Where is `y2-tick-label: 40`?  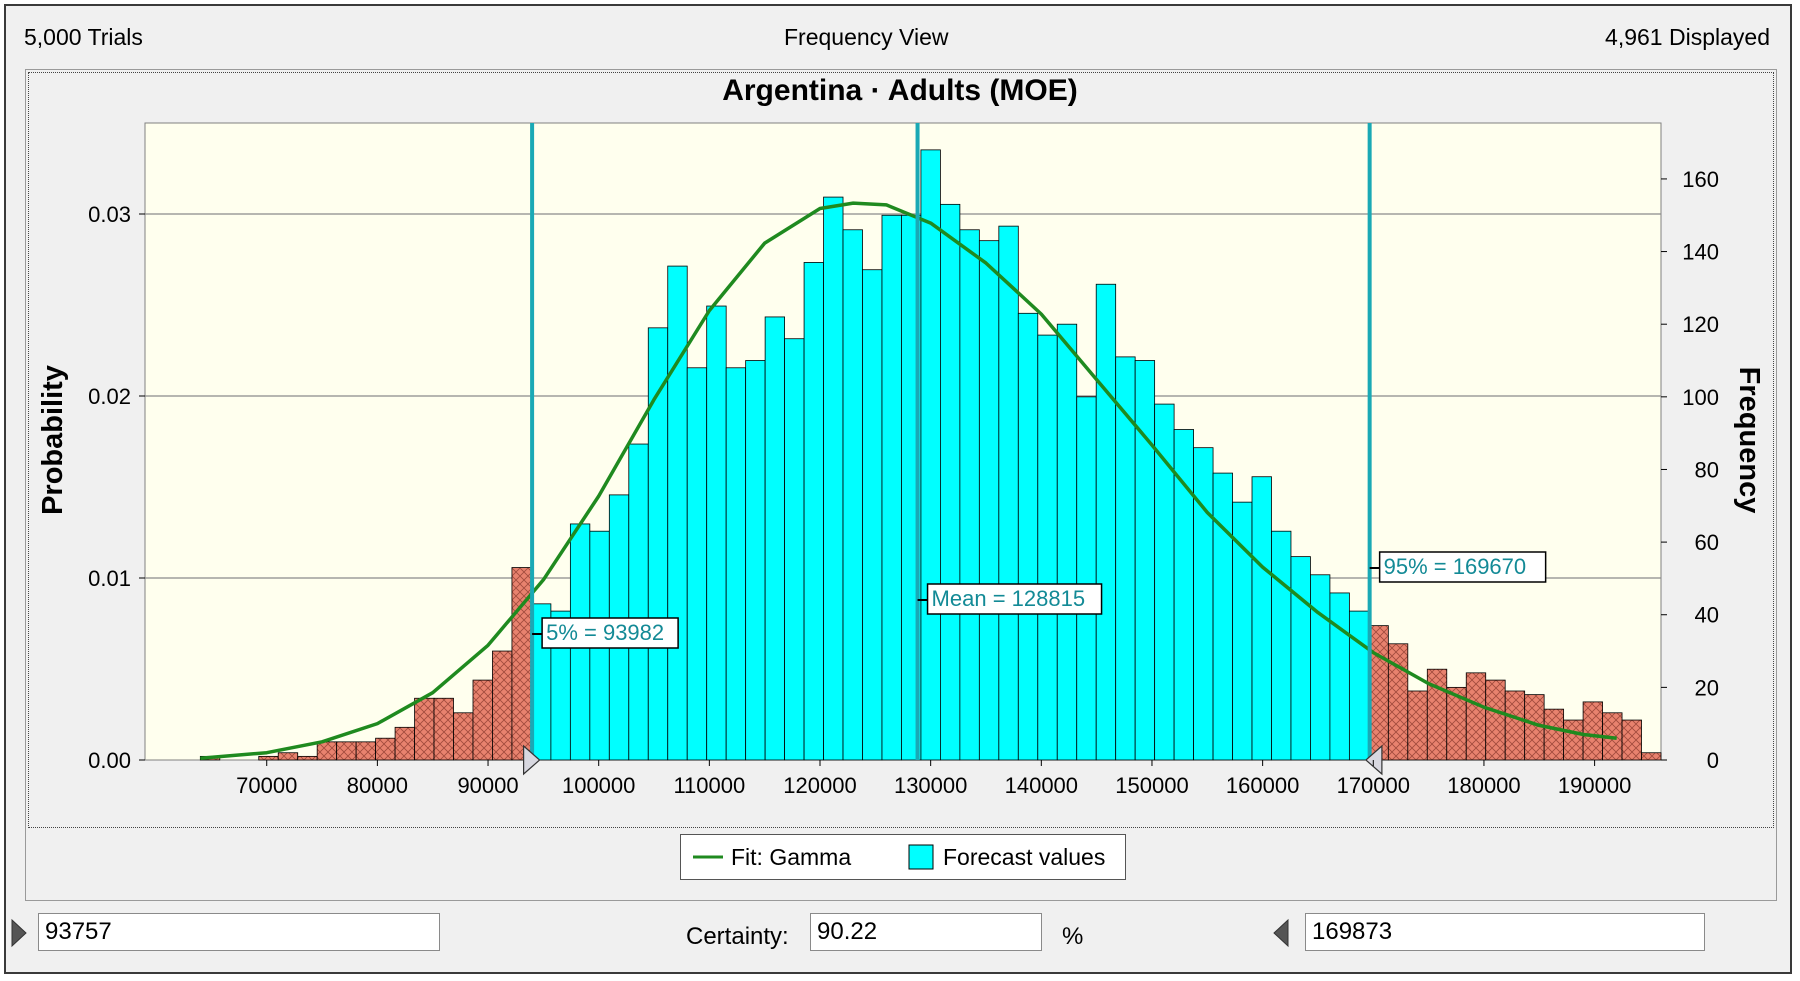 y2-tick-label: 40 is located at coordinates (1707, 615).